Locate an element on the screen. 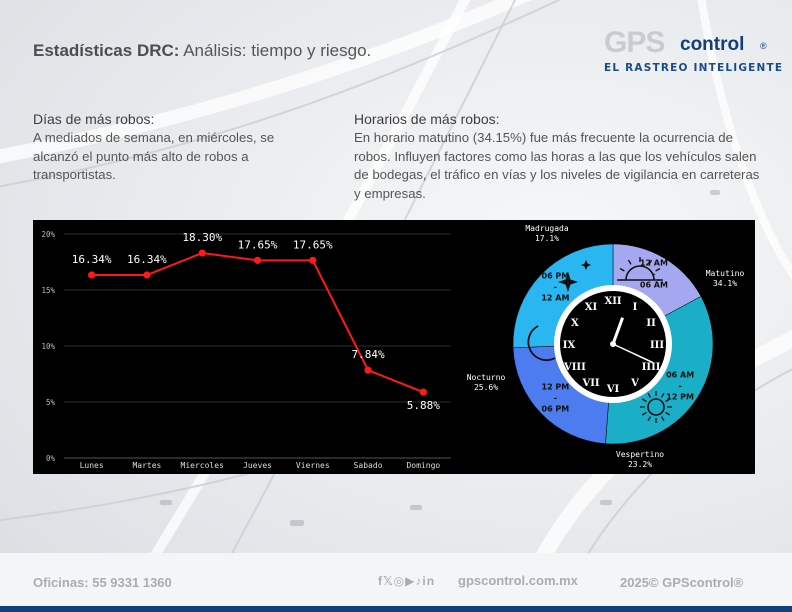  gpscontrol-logo: GPS control ® EL RASTREO INTELIGENTE is located at coordinates (693, 52).